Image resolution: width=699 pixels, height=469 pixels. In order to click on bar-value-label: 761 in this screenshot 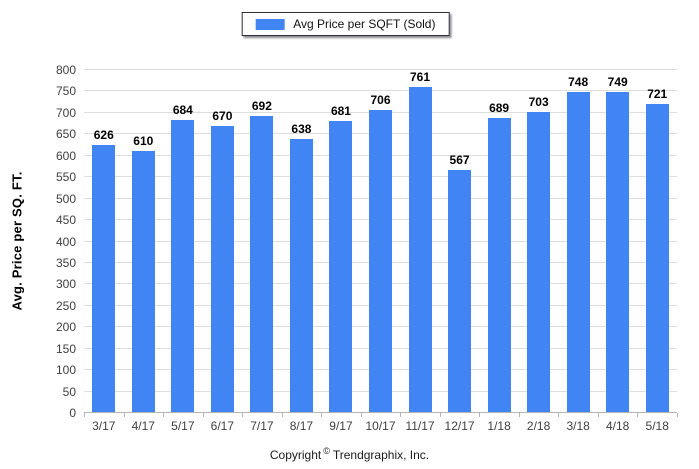, I will do `click(420, 76)`.